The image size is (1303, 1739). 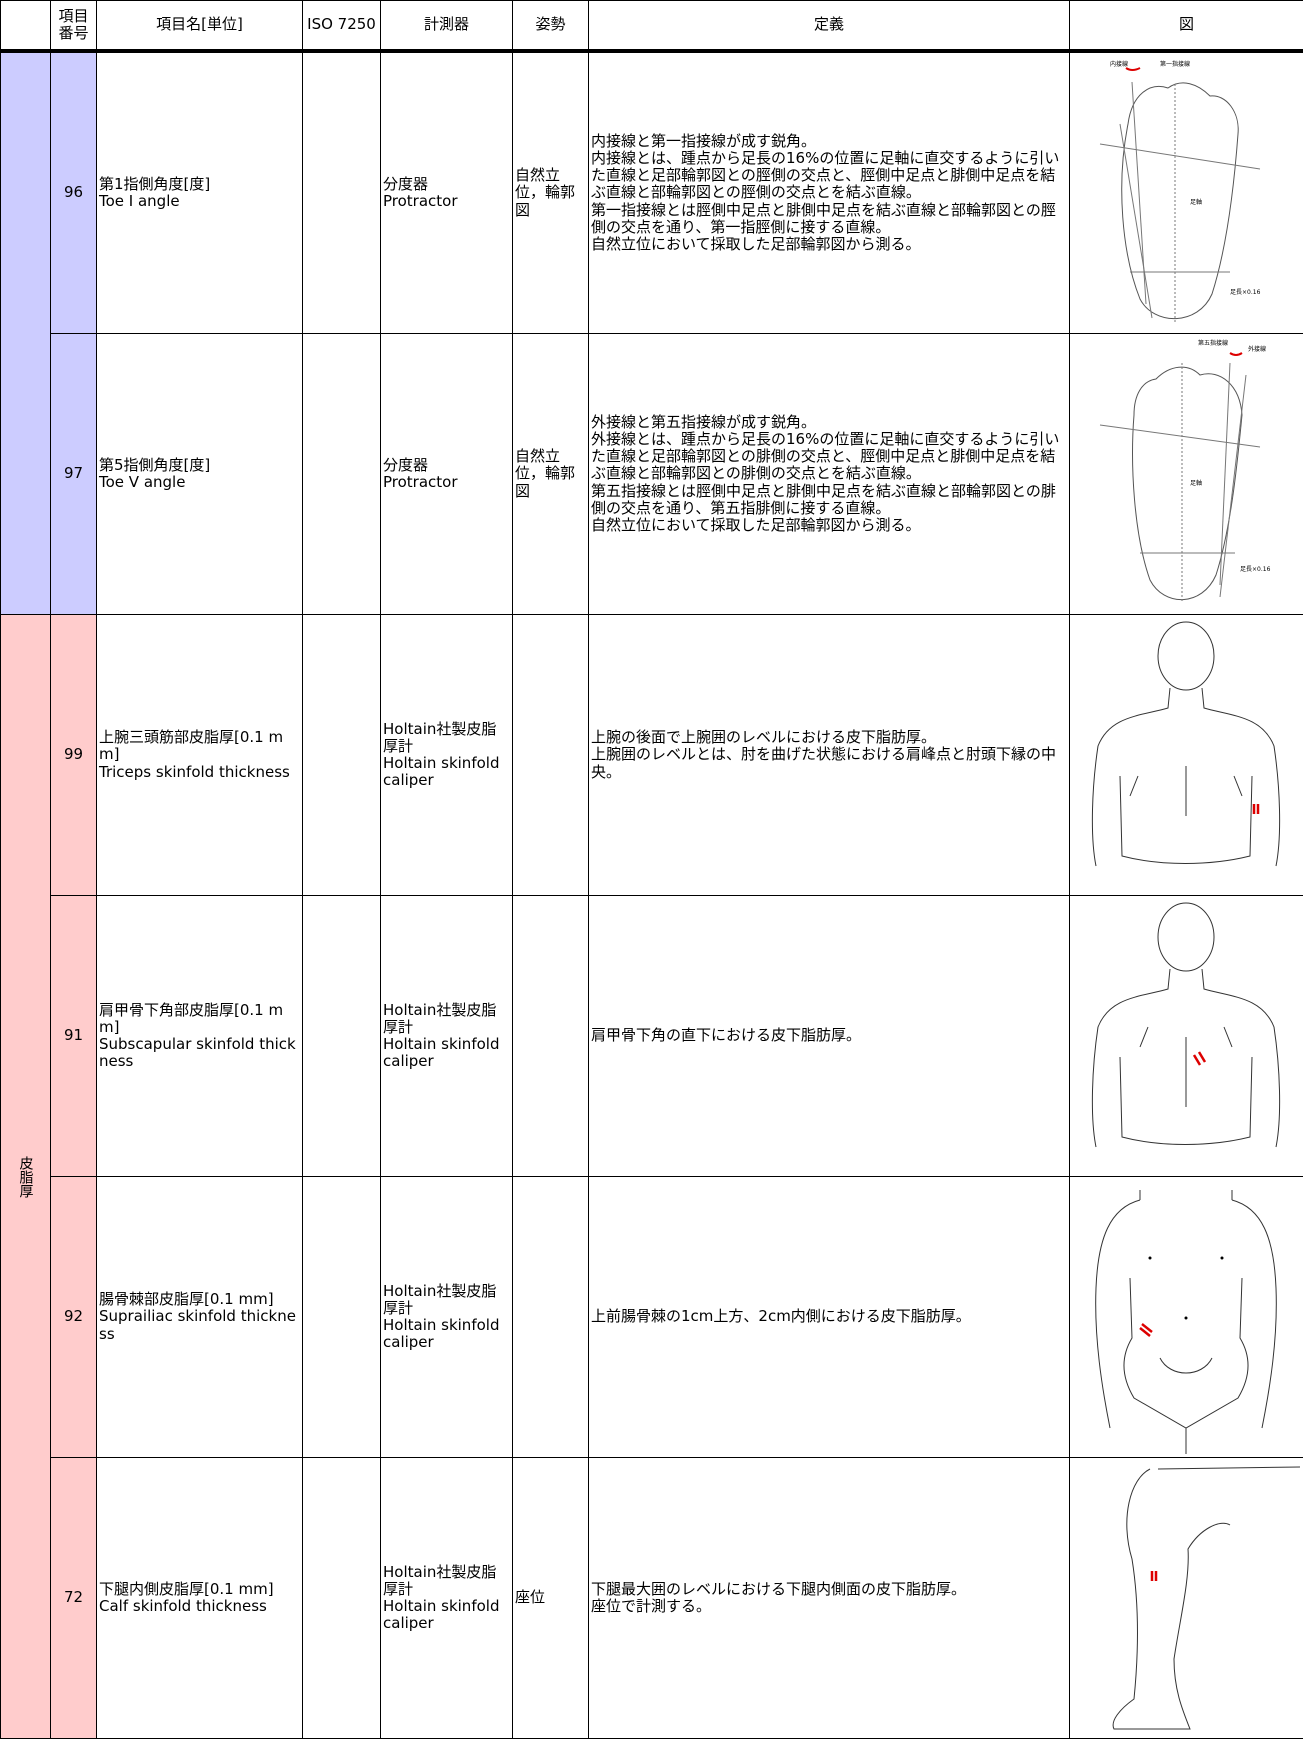 I want to click on header-text: 計測器, so click(x=446, y=24).